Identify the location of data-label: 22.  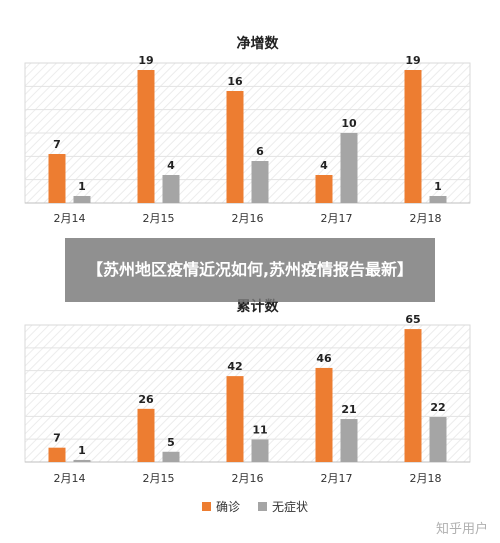
(437, 407).